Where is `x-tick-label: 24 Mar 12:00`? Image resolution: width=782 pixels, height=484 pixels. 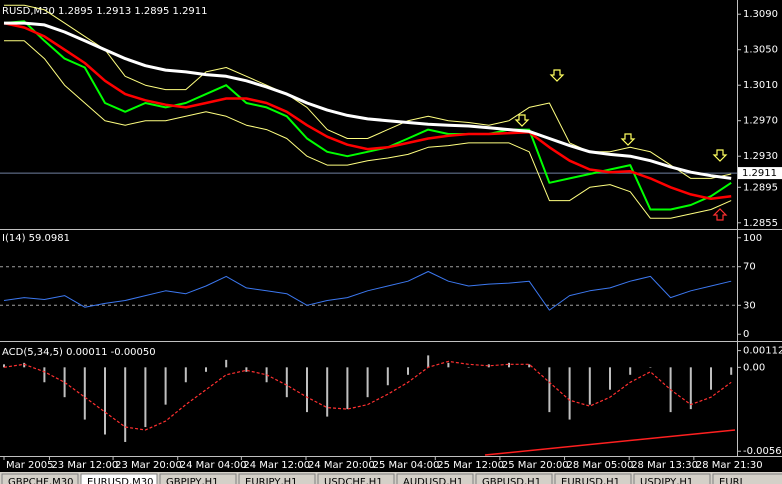 x-tick-label: 24 Mar 12:00 is located at coordinates (276, 465).